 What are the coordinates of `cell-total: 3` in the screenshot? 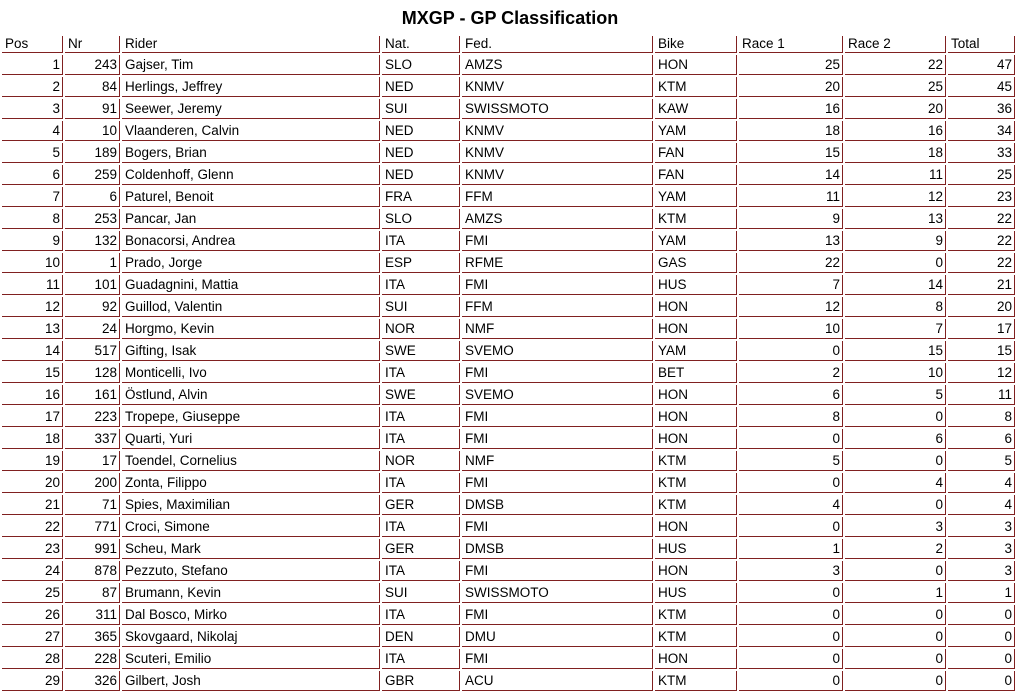 It's located at (981, 571).